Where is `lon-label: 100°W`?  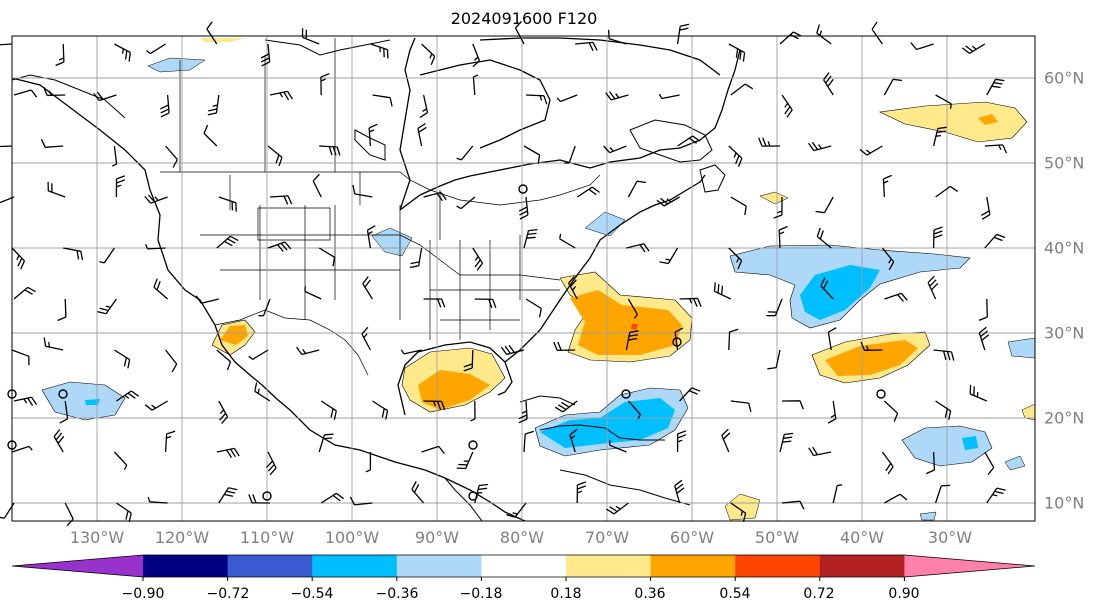 lon-label: 100°W is located at coordinates (352, 537).